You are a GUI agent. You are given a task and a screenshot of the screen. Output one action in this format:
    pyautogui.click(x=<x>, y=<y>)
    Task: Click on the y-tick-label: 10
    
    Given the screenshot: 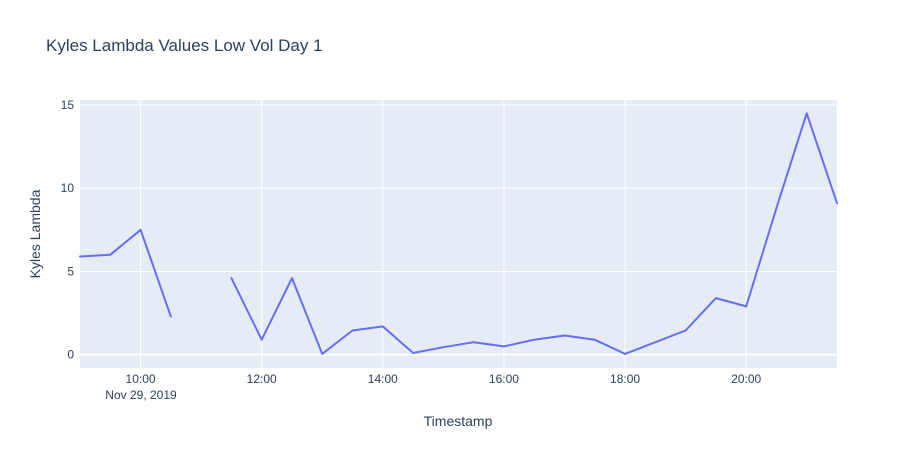 What is the action you would take?
    pyautogui.click(x=68, y=188)
    